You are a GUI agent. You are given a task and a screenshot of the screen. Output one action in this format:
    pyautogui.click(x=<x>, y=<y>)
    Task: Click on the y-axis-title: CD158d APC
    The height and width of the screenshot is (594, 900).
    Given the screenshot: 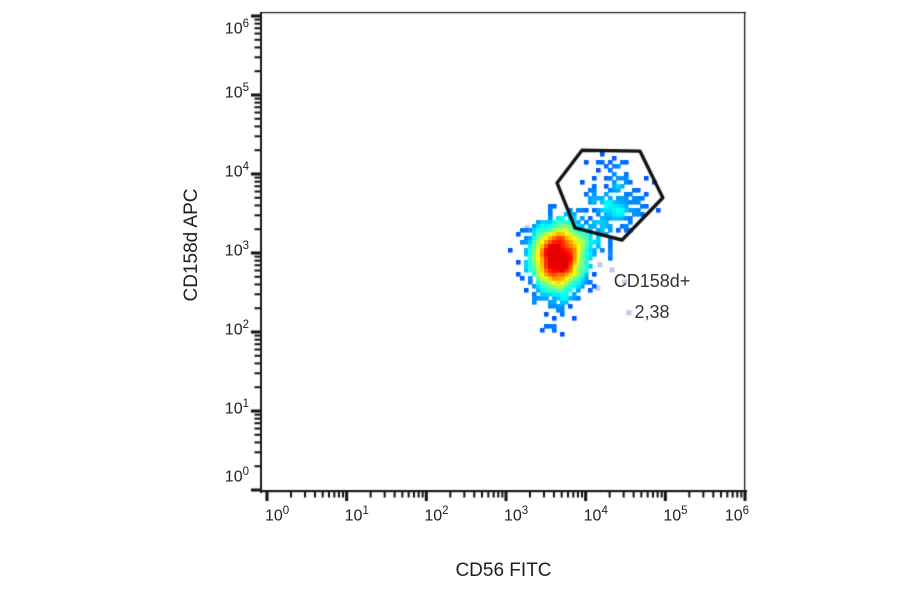 What is the action you would take?
    pyautogui.click(x=191, y=245)
    